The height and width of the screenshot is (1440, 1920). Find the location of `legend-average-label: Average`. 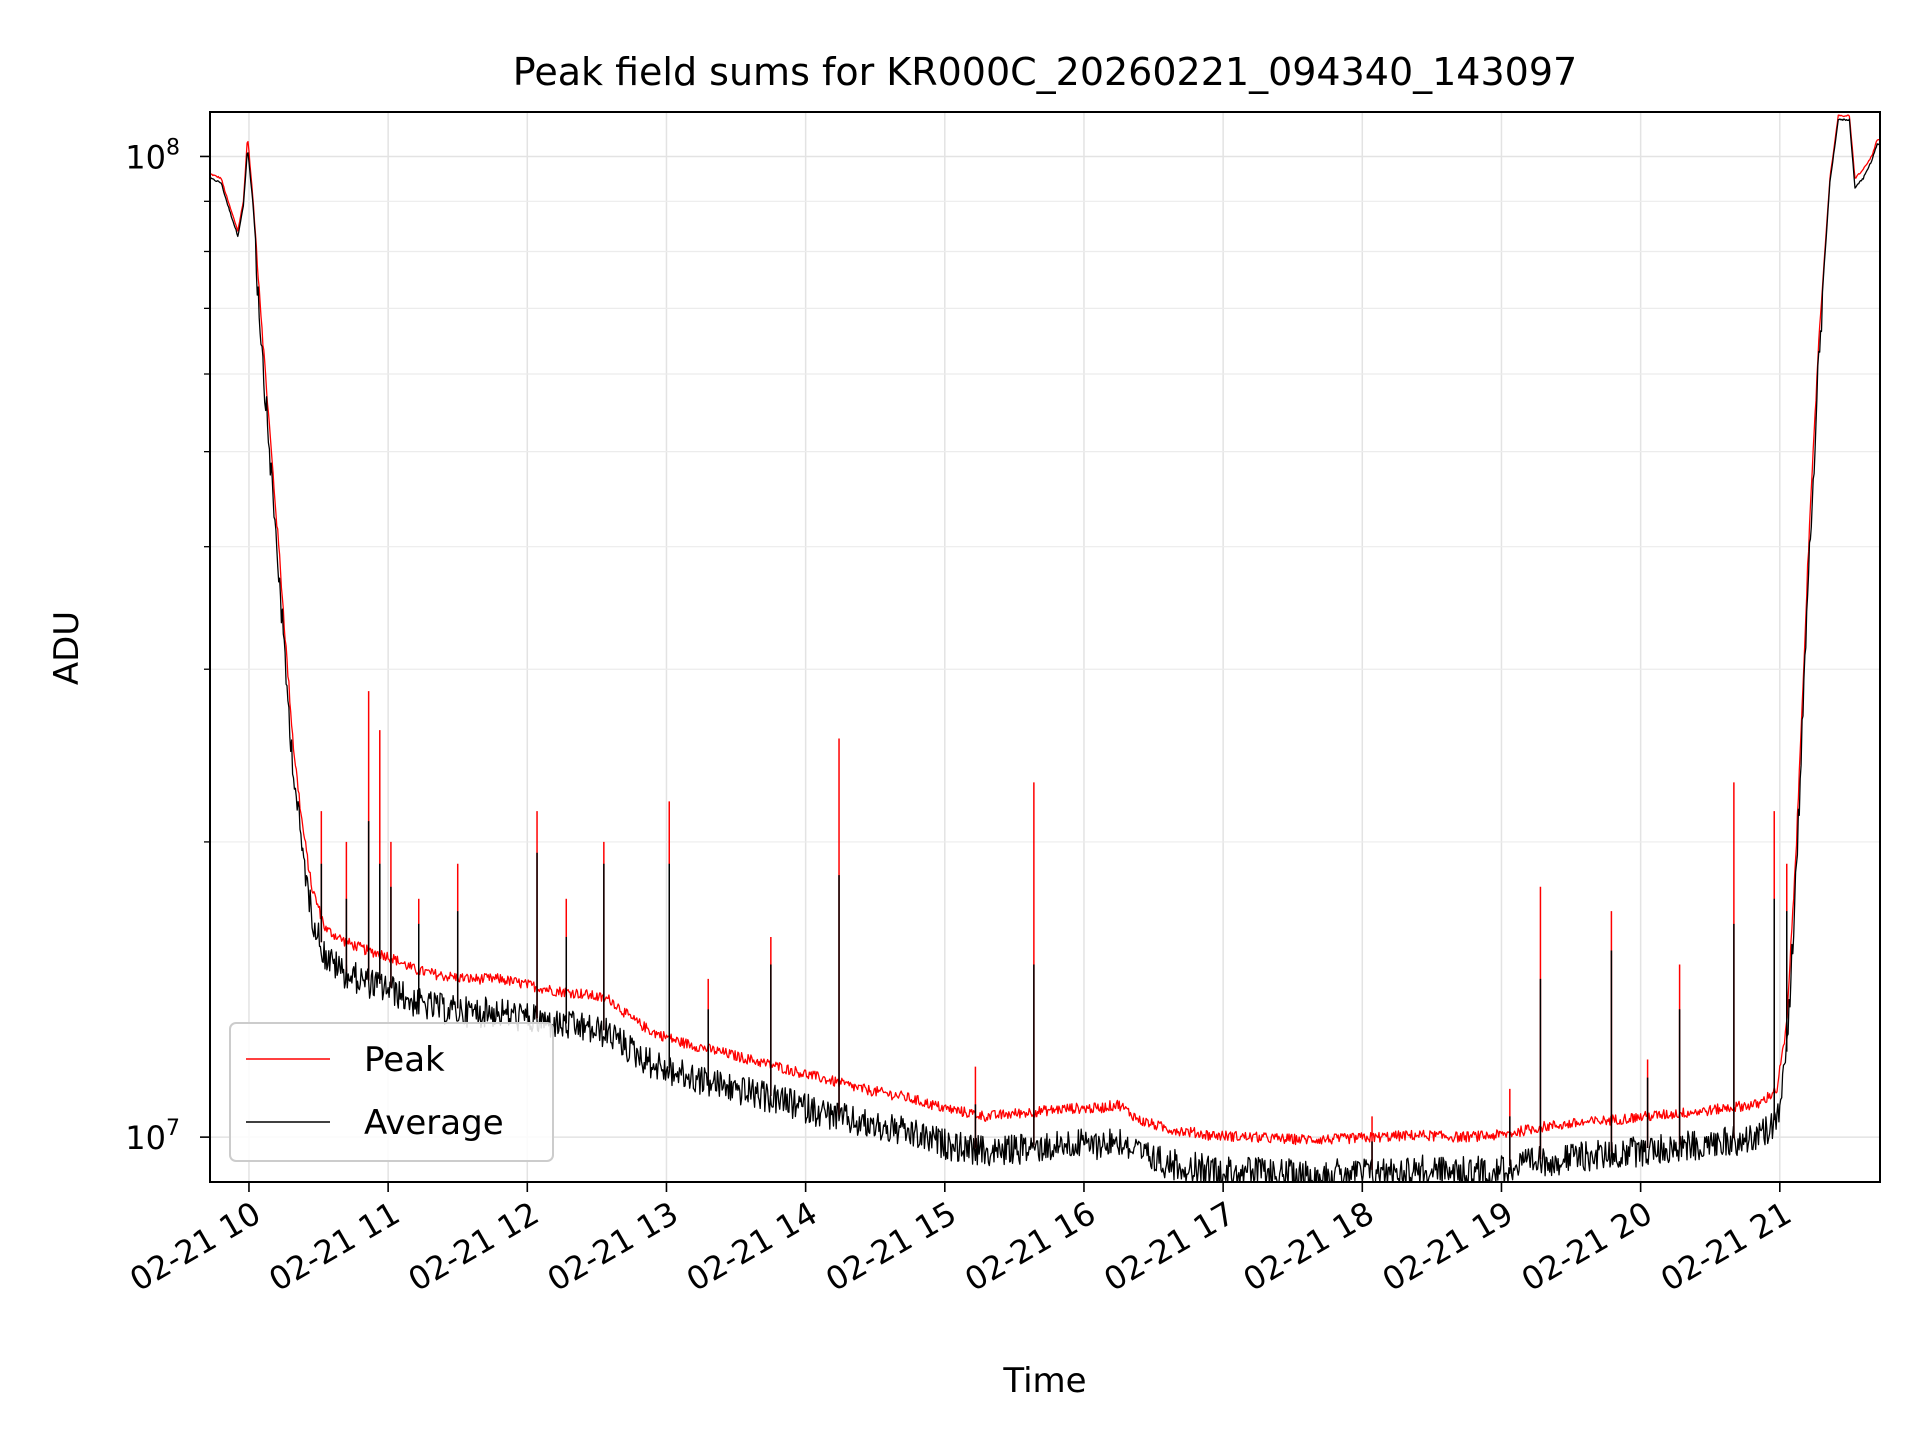

legend-average-label: Average is located at coordinates (434, 1123).